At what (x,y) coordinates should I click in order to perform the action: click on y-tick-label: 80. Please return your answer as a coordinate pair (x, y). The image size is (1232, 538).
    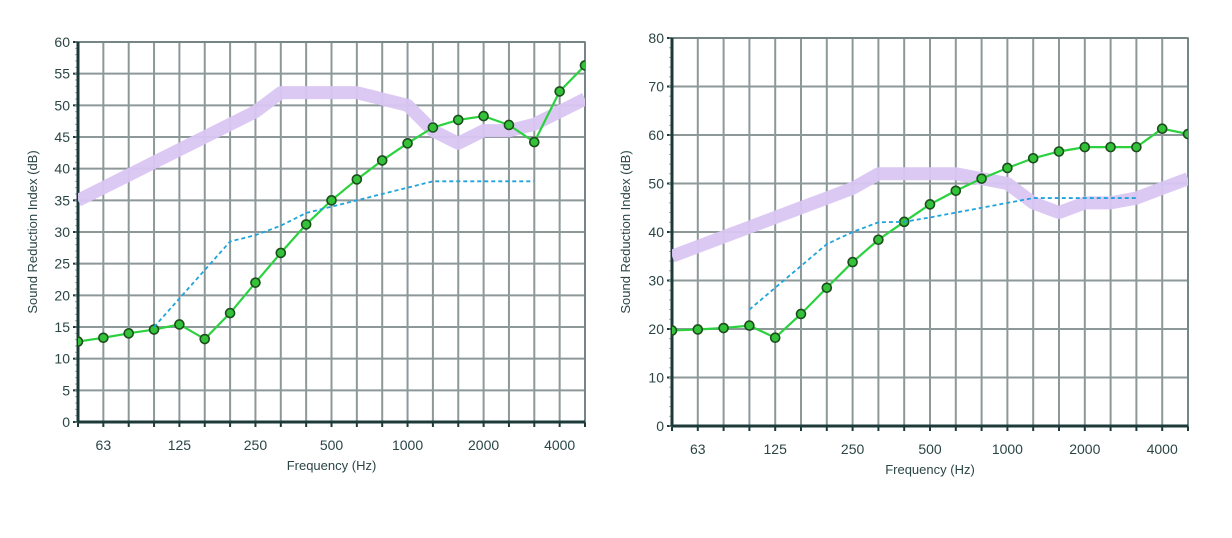
    Looking at the image, I should click on (656, 38).